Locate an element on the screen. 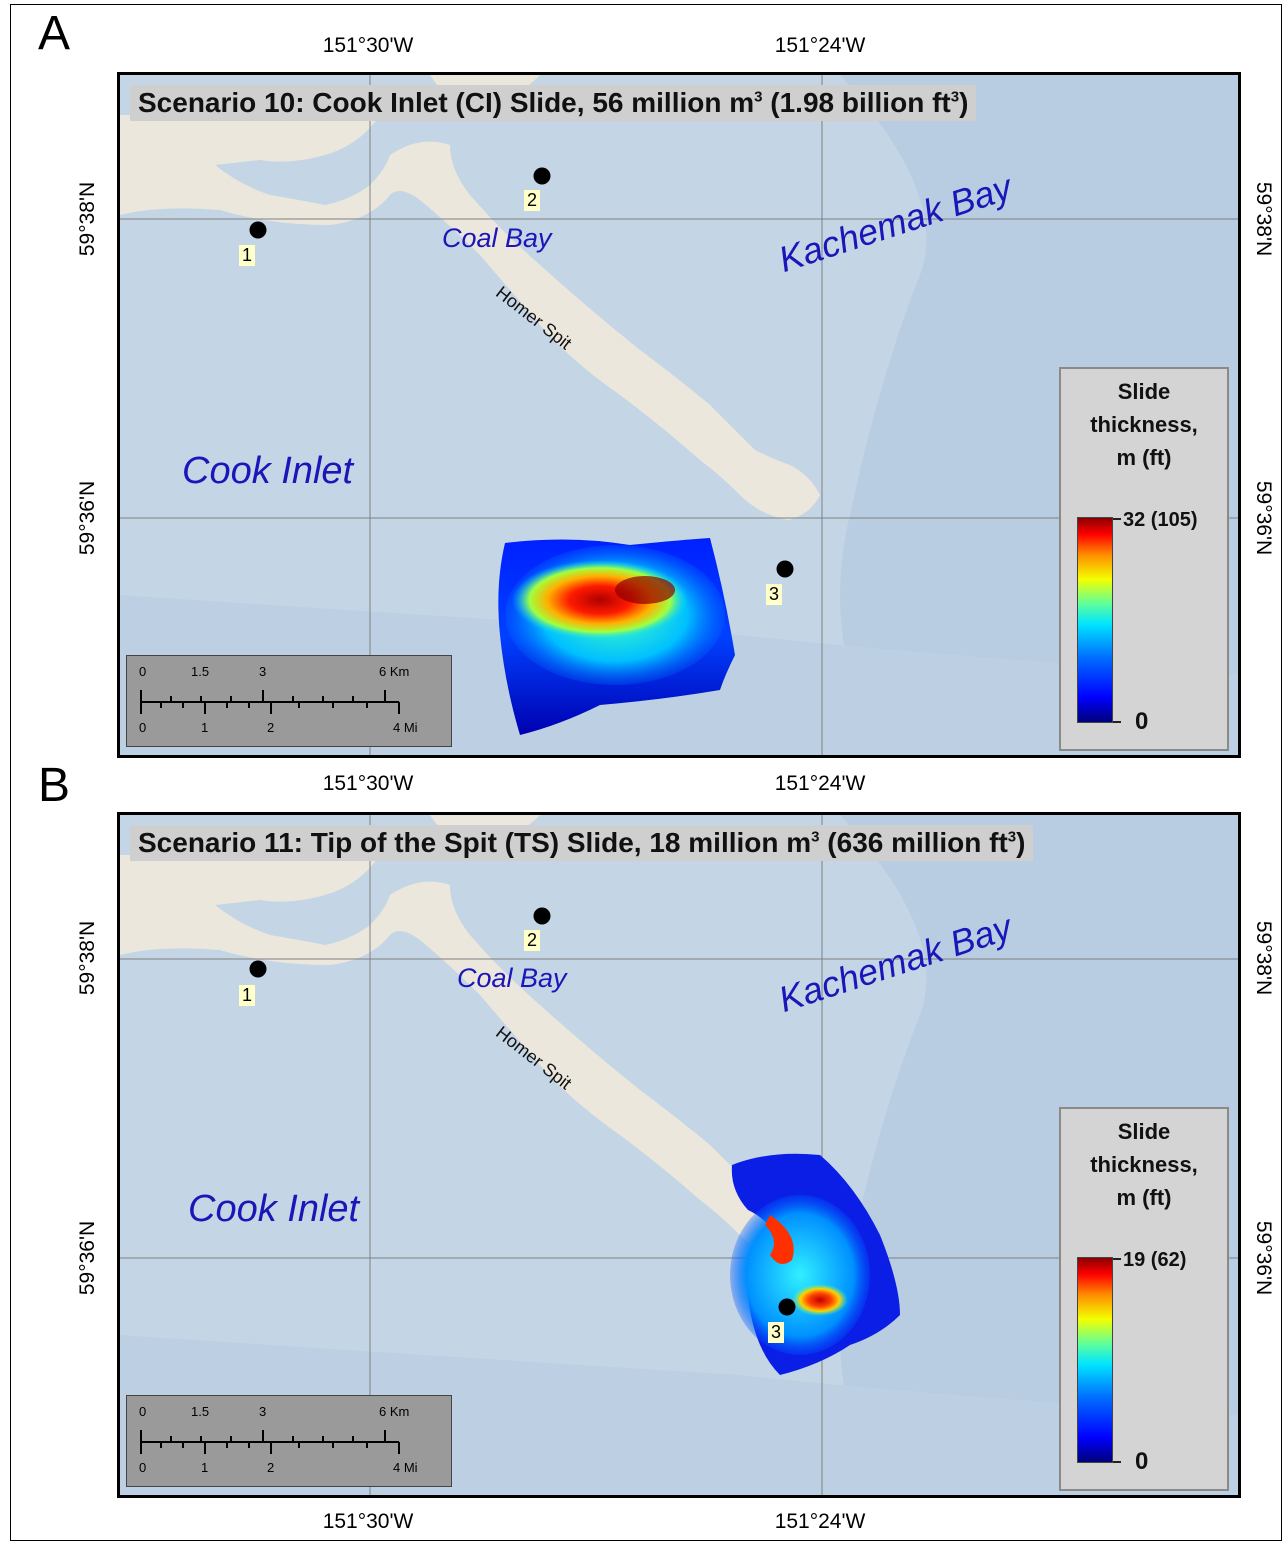 The image size is (1288, 1545). panel-a-scale-mi-1: 1 is located at coordinates (204, 727).